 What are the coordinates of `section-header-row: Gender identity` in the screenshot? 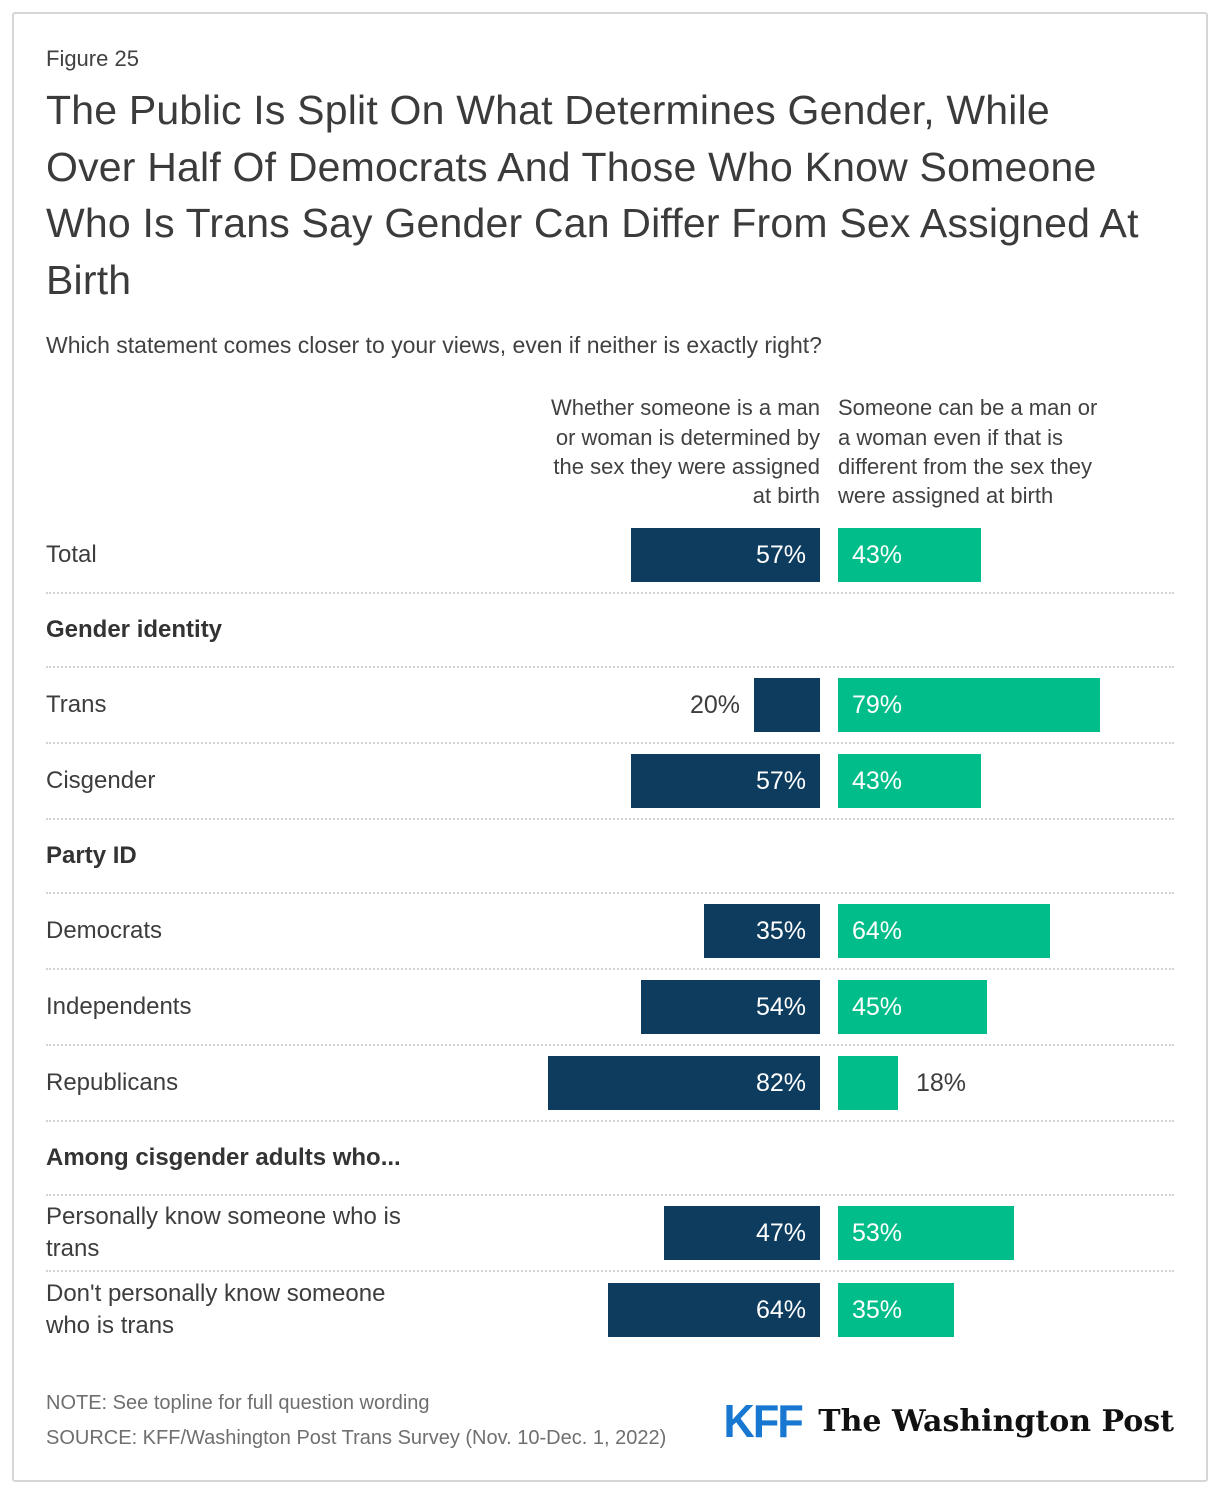 It's located at (610, 631).